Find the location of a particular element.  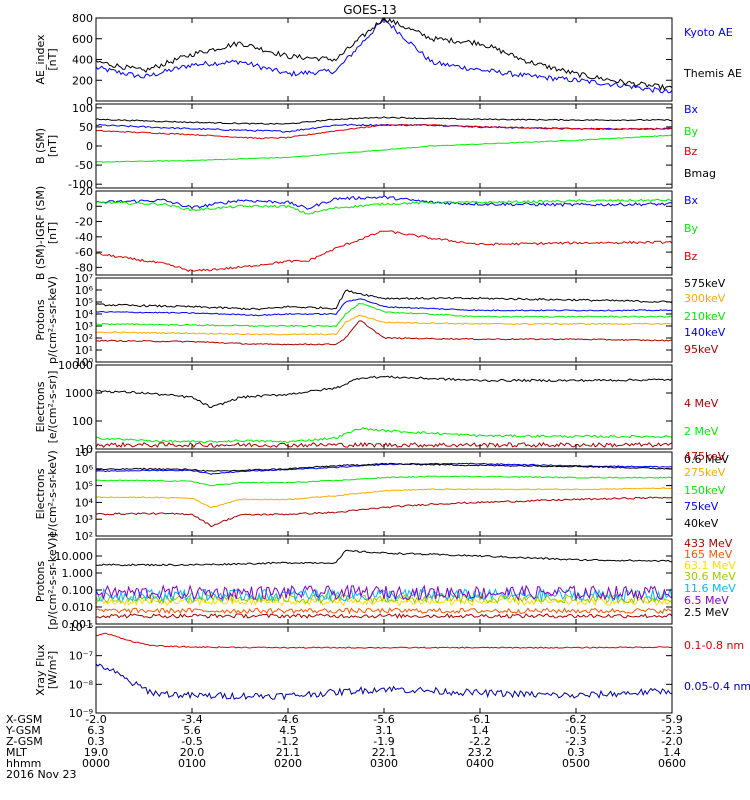

y-tick-label: 400 is located at coordinates (82, 60).